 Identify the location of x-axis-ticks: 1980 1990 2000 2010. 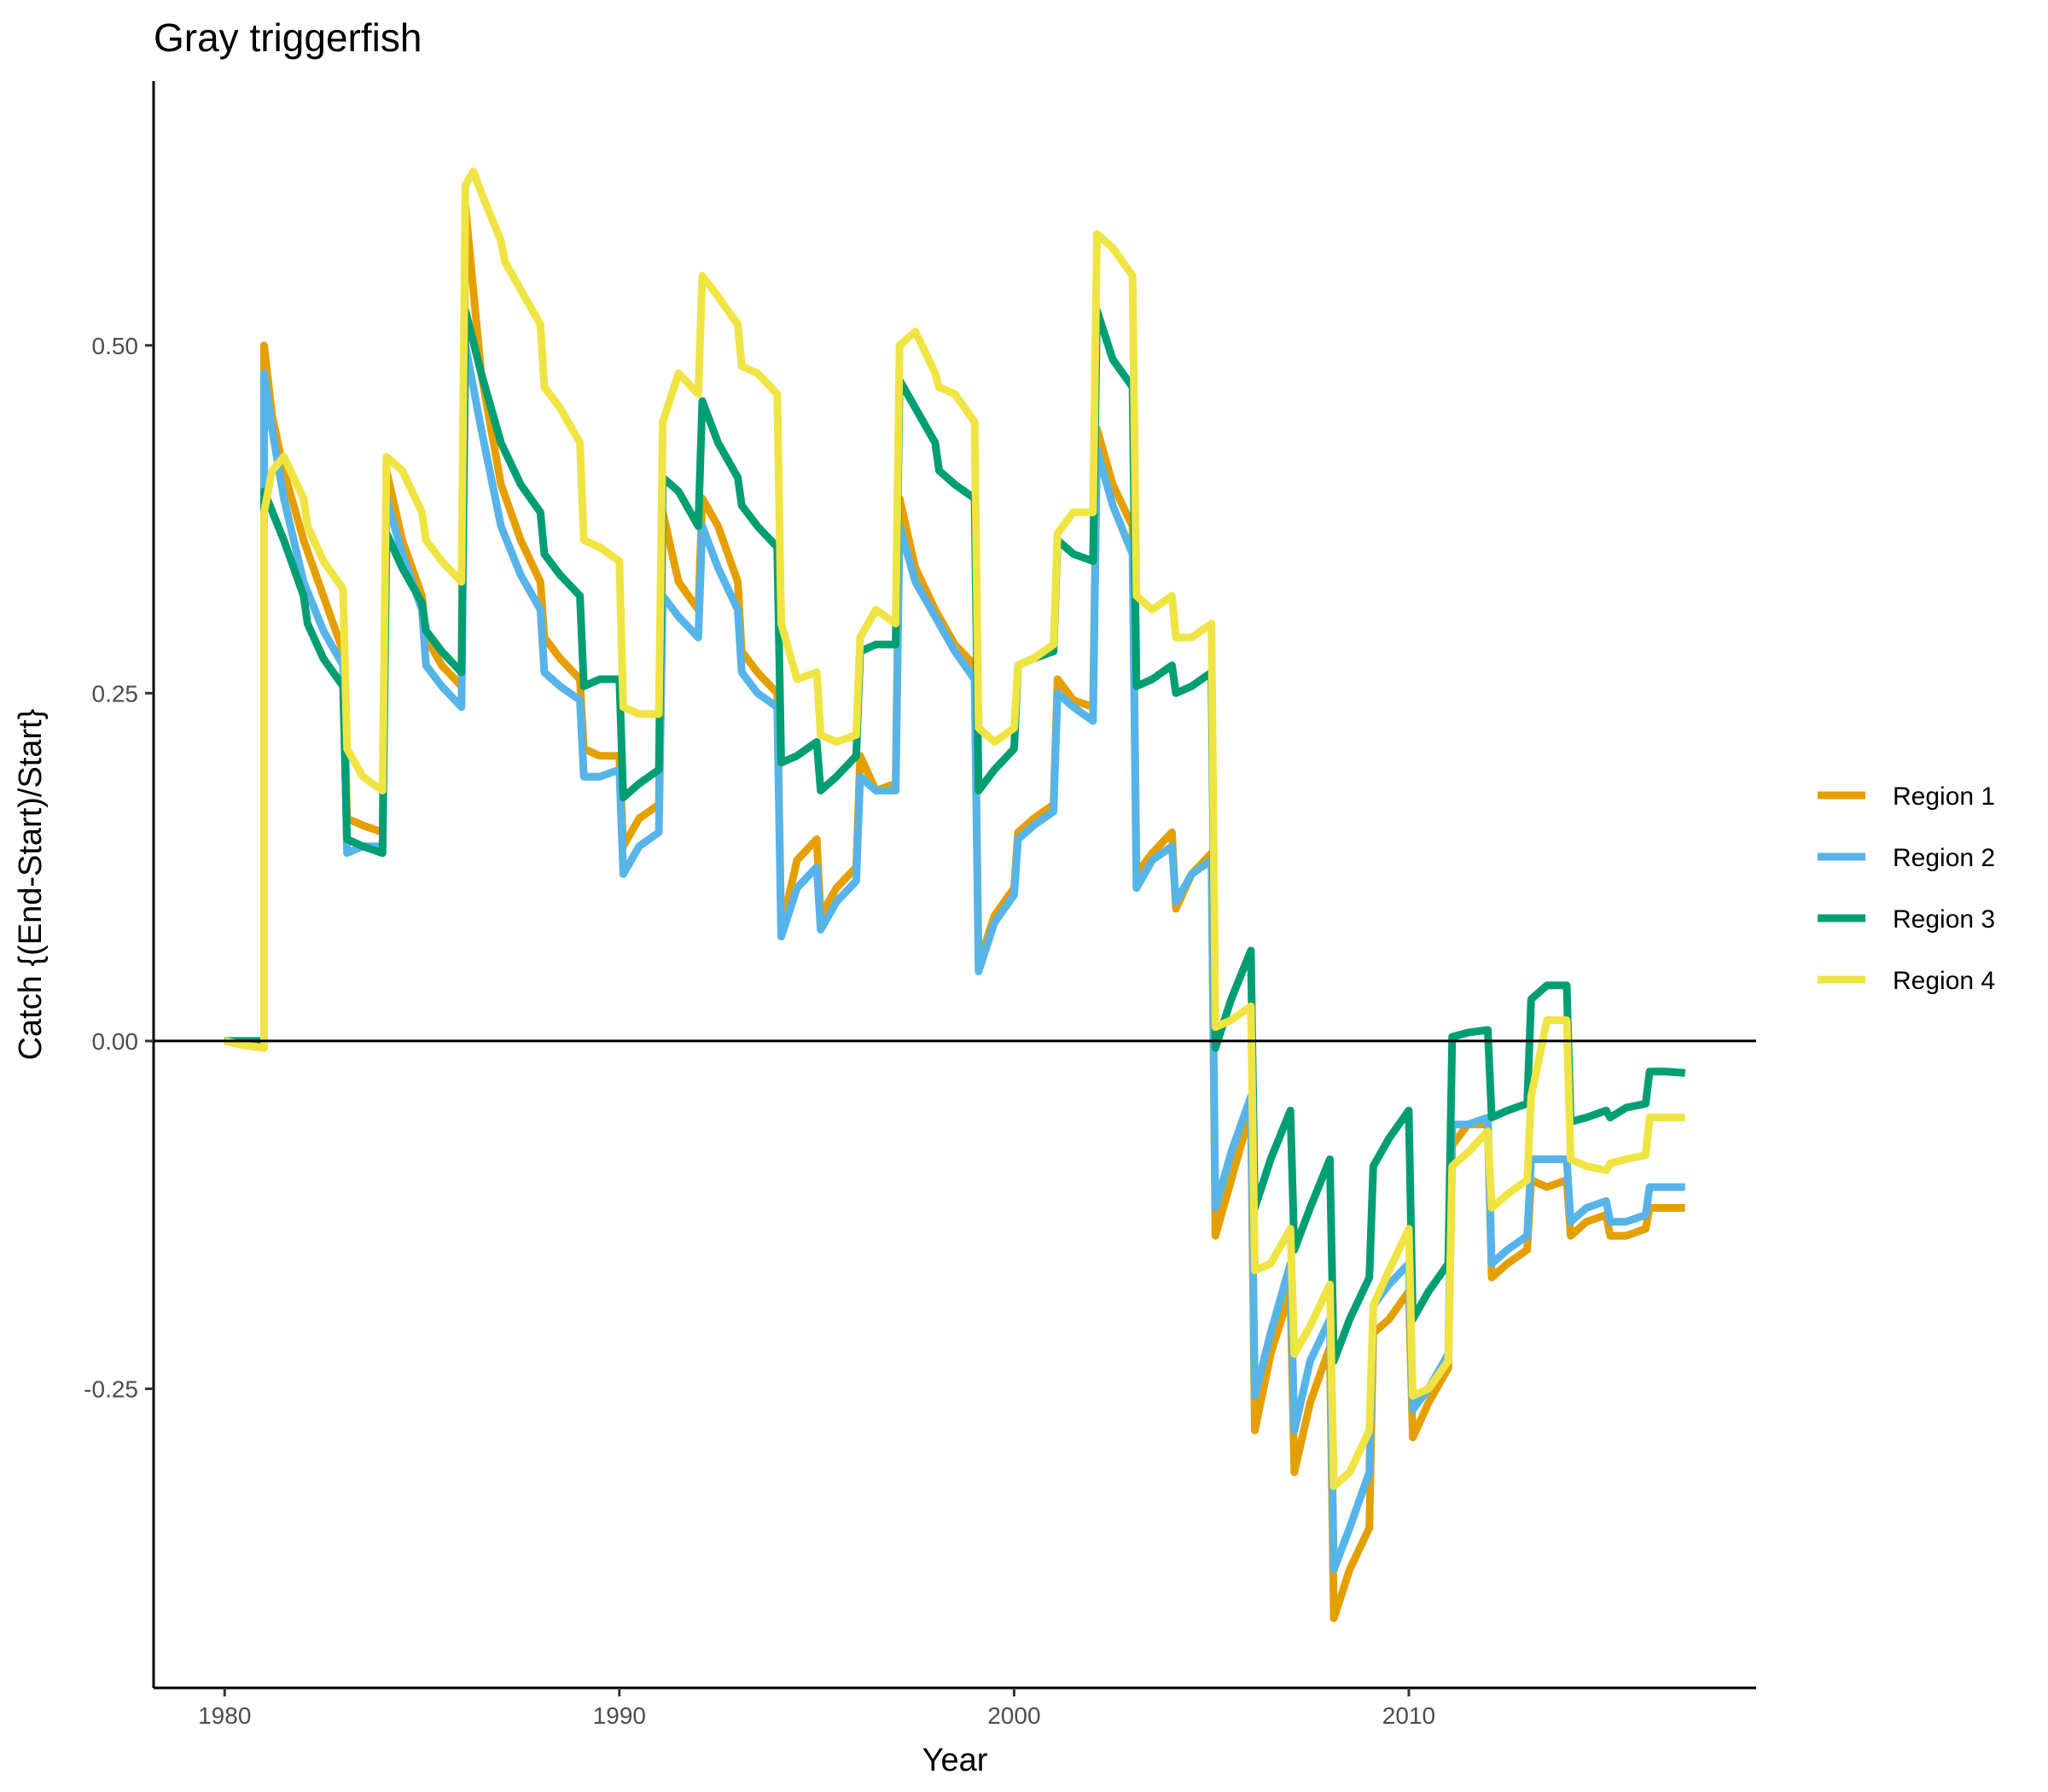
(816, 1708).